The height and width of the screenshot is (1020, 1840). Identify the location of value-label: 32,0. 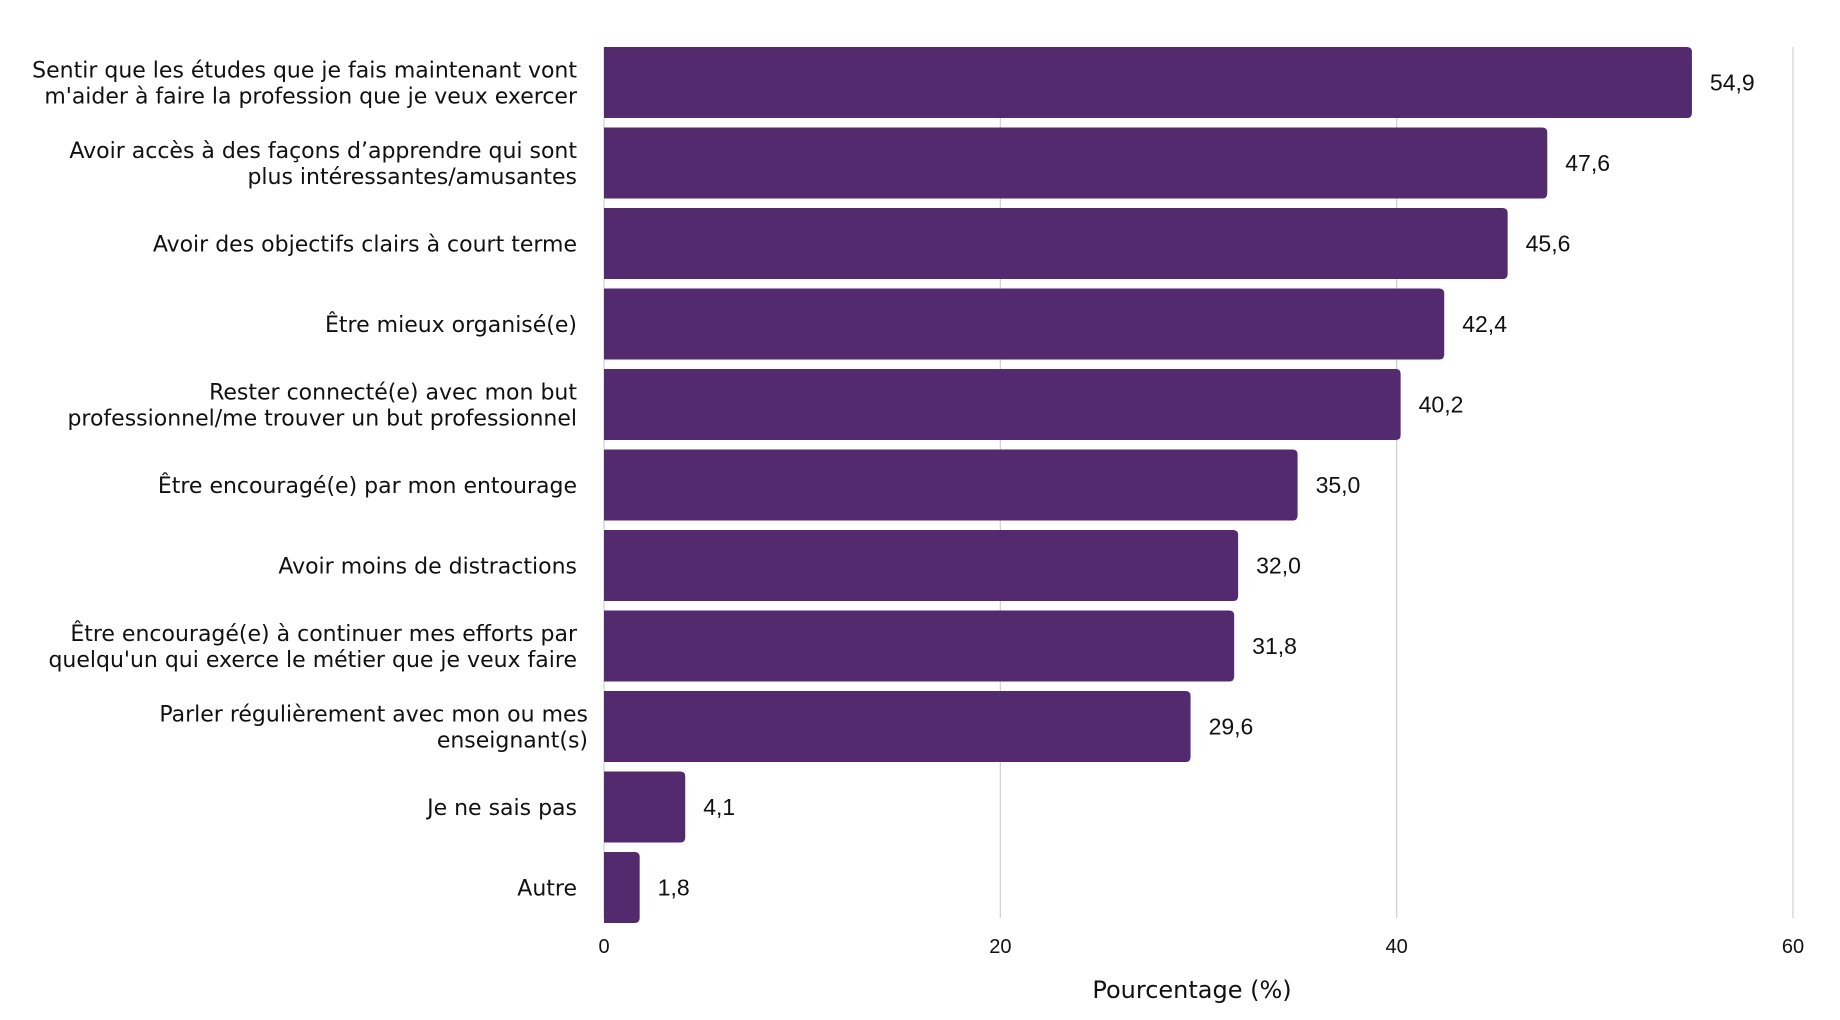
(1278, 566).